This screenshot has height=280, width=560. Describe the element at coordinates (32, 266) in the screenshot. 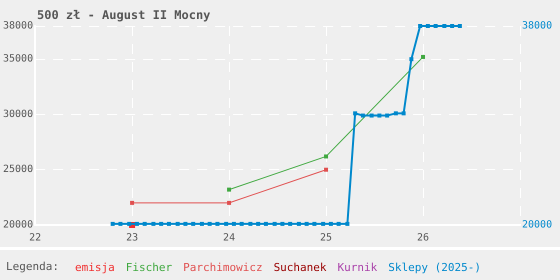

I see `legend-title: Legenda:` at that location.